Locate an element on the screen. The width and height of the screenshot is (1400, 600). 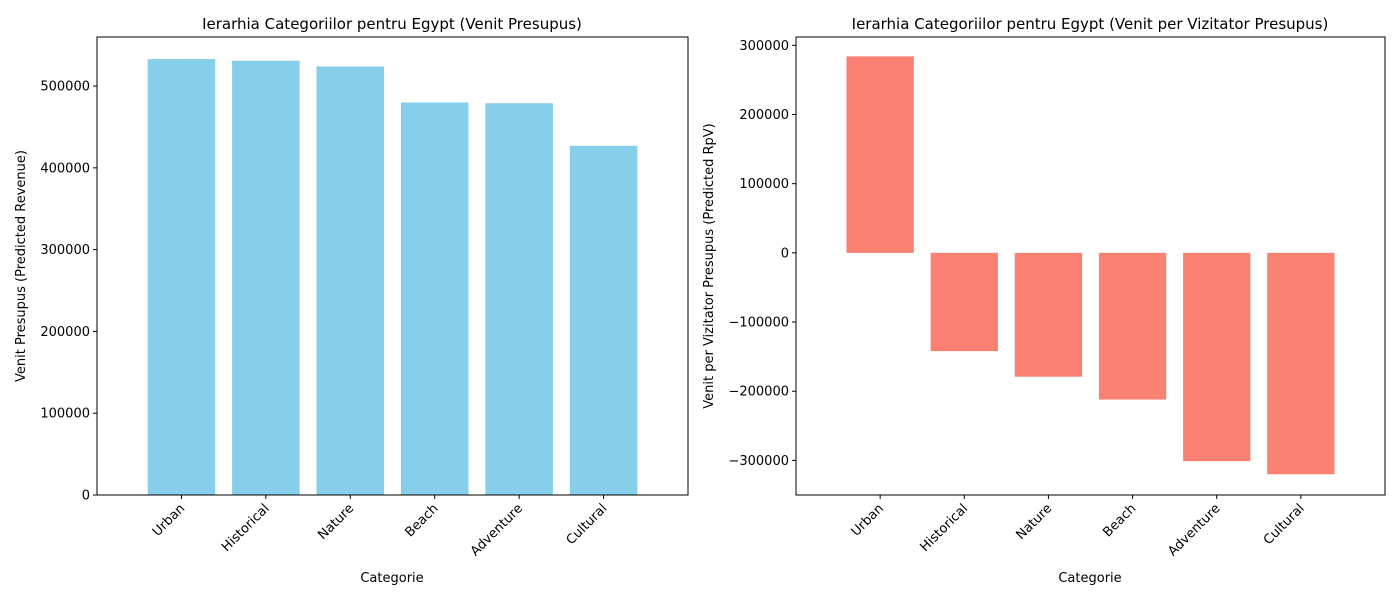
y-tick-label: −300000 is located at coordinates (758, 461).